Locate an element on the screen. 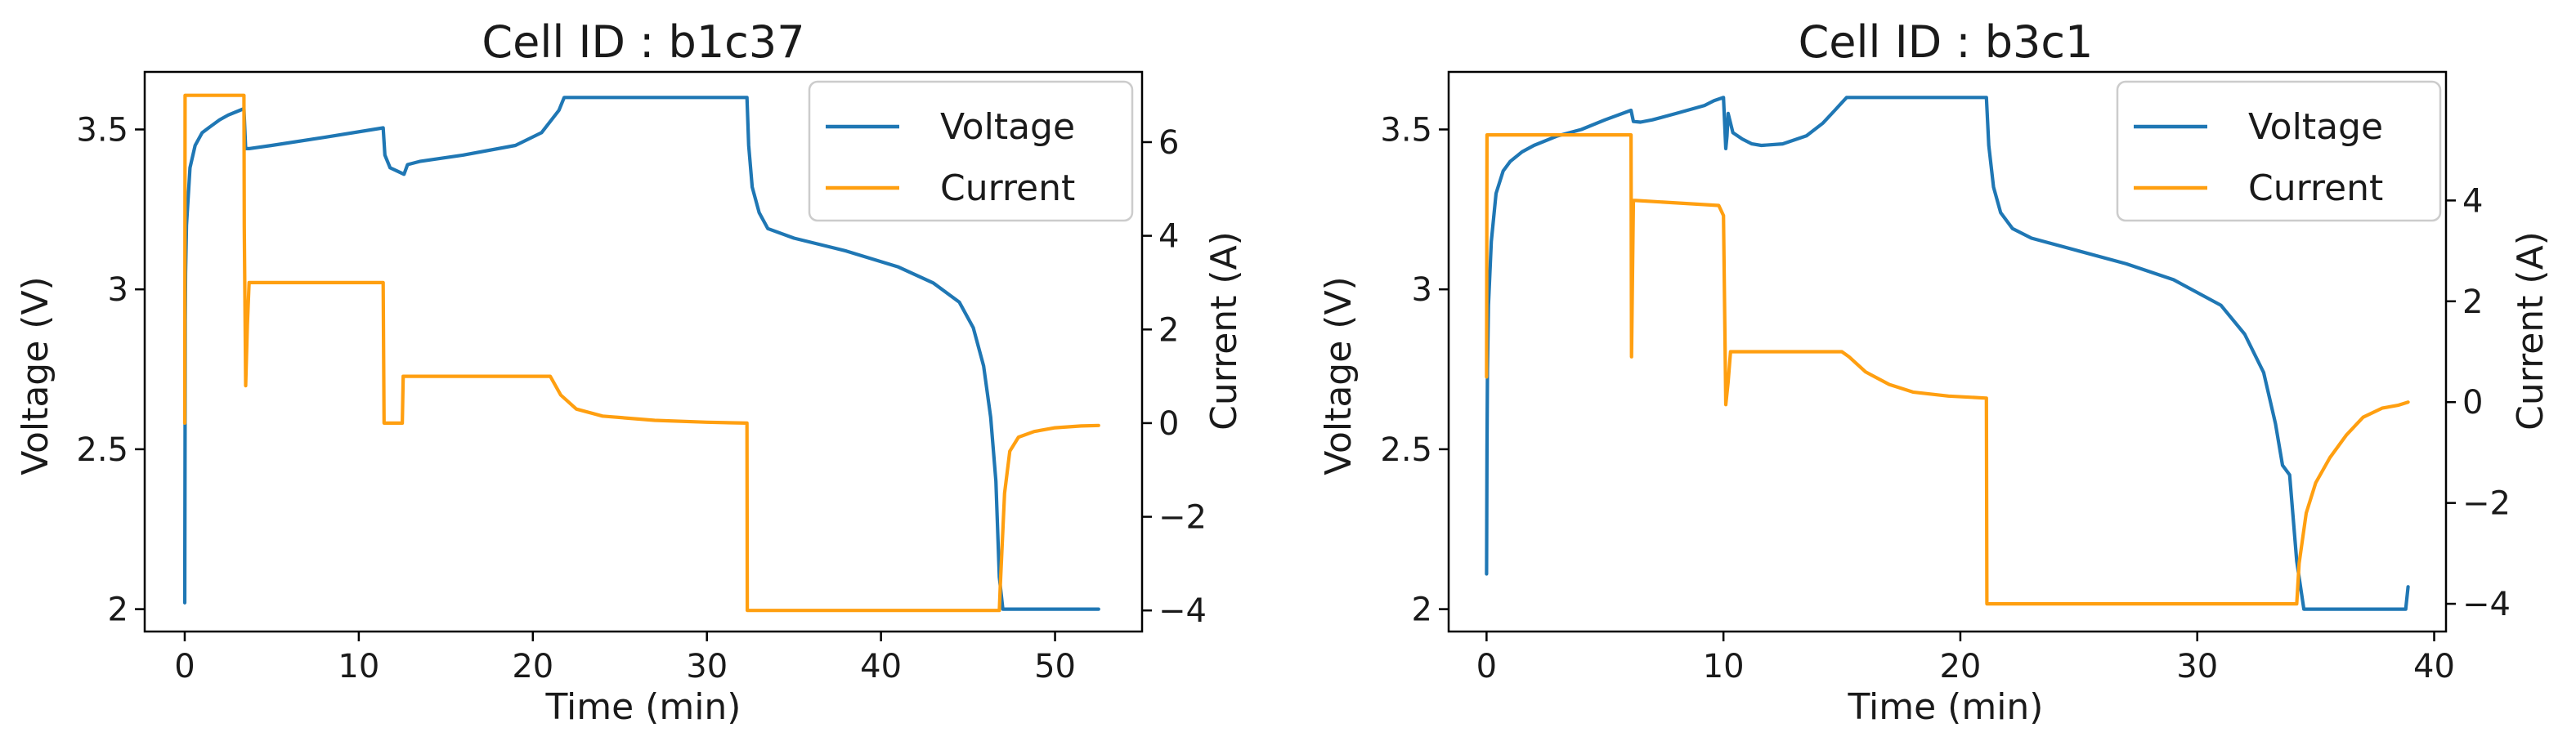  legend-current-label-left: Current is located at coordinates (1007, 188).